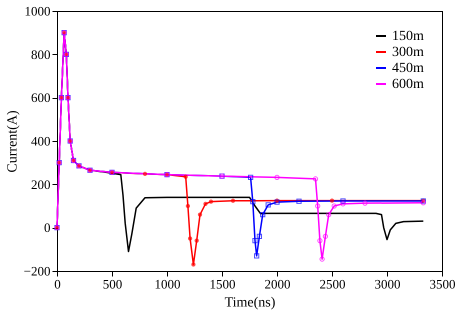 The width and height of the screenshot is (471, 325). What do you see at coordinates (13, 141) in the screenshot?
I see `y-axis-title: Current(A)` at bounding box center [13, 141].